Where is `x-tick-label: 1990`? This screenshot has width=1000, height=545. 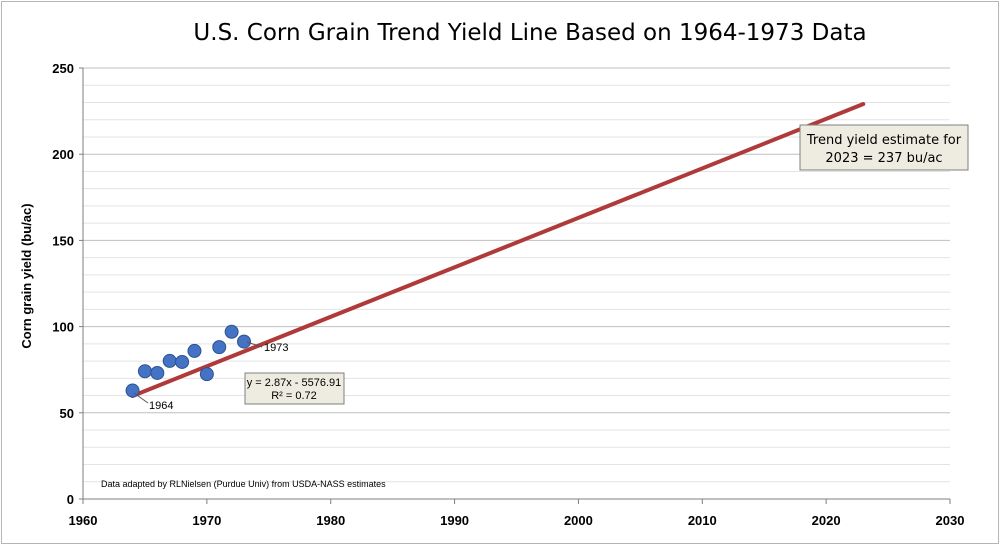 x-tick-label: 1990 is located at coordinates (454, 520).